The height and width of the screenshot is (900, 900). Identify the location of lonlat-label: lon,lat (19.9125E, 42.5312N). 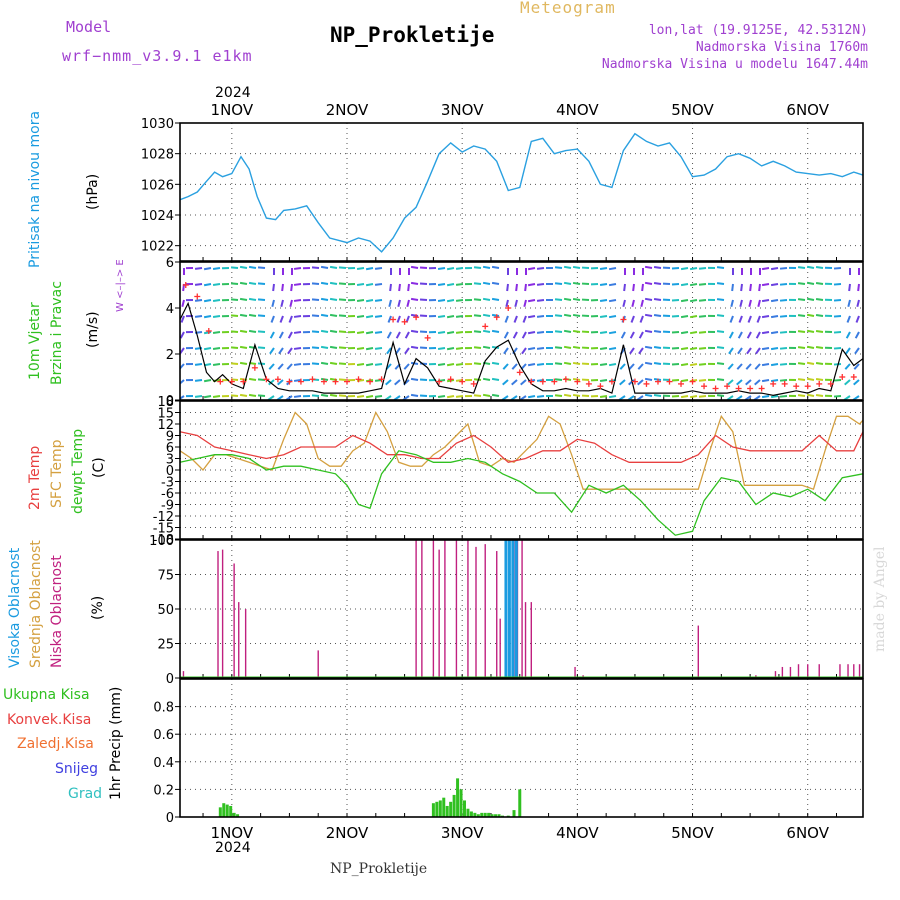
(758, 30).